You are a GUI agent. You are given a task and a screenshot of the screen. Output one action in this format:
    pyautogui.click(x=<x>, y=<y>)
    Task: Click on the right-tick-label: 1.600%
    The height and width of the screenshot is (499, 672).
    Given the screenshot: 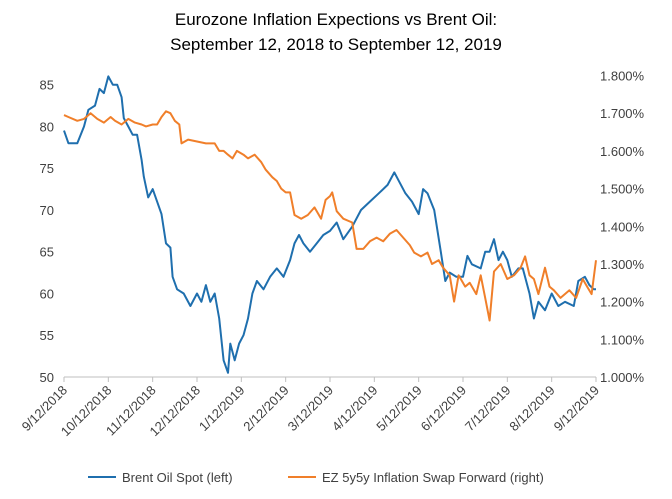 What is the action you would take?
    pyautogui.click(x=622, y=151)
    